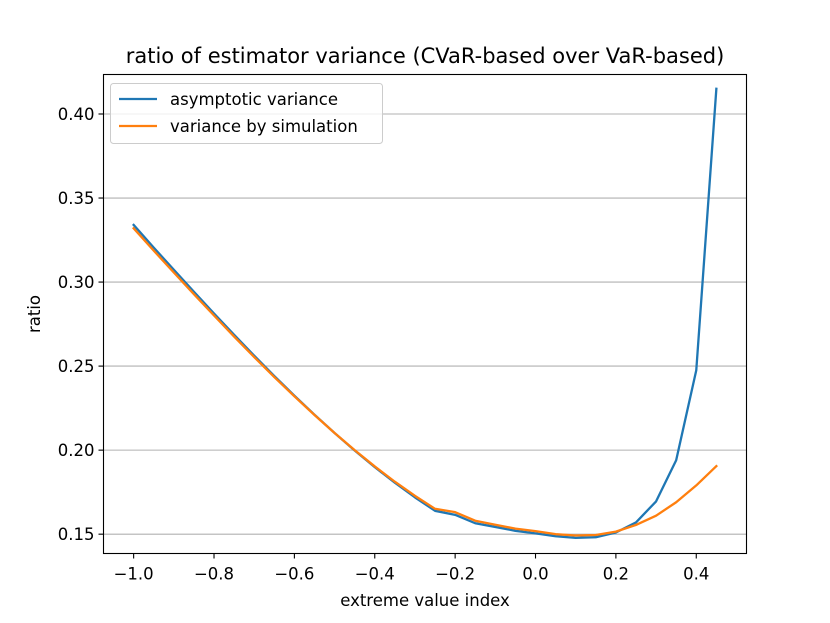  Describe the element at coordinates (455, 574) in the screenshot. I see `x-tick-label: −0.2` at that location.